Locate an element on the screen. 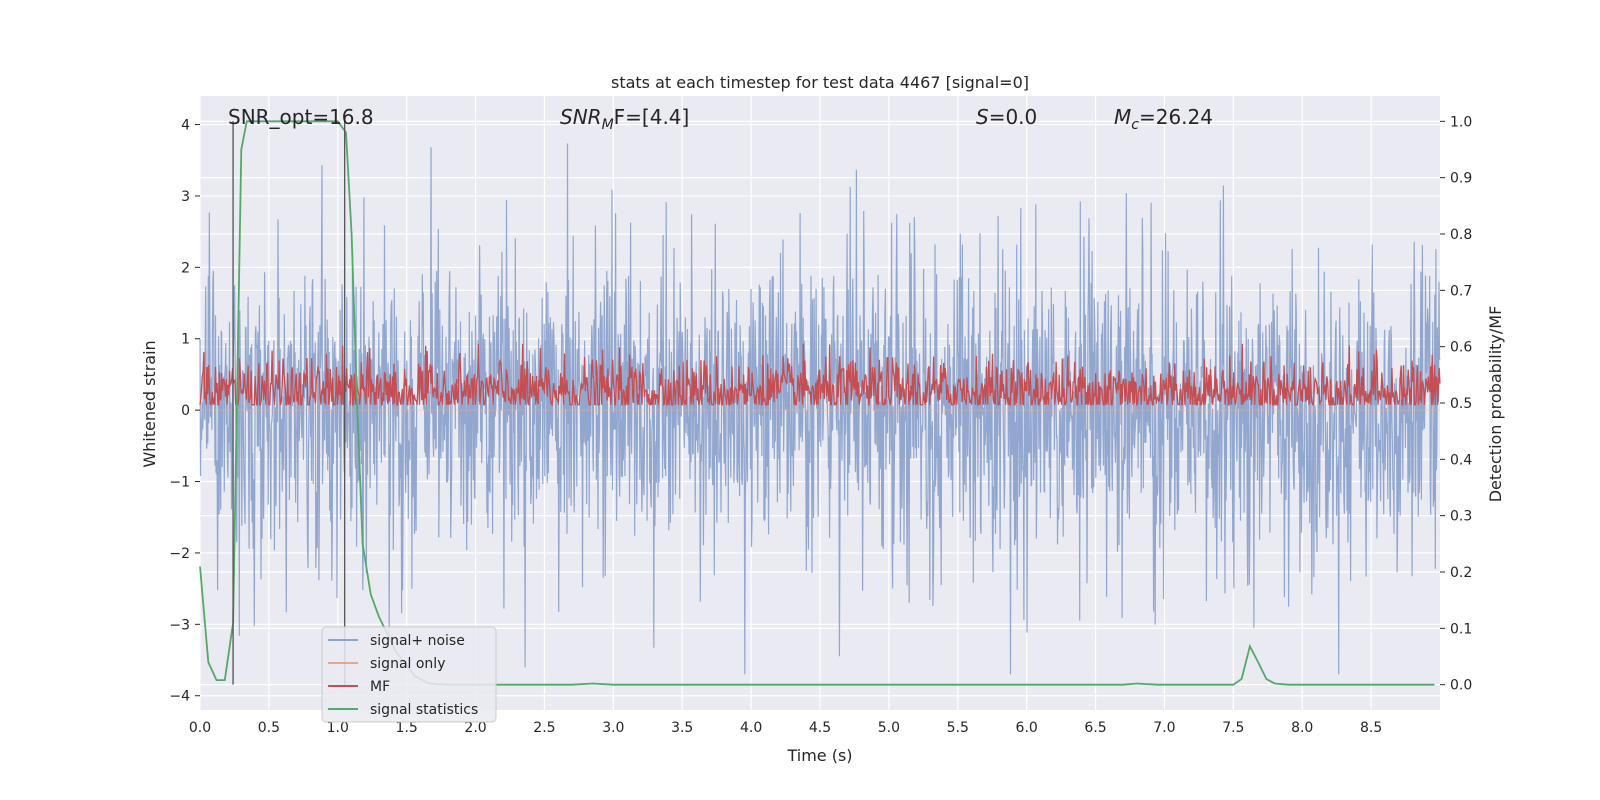  annotation-mc-rest: =26.24 is located at coordinates (1176, 117).